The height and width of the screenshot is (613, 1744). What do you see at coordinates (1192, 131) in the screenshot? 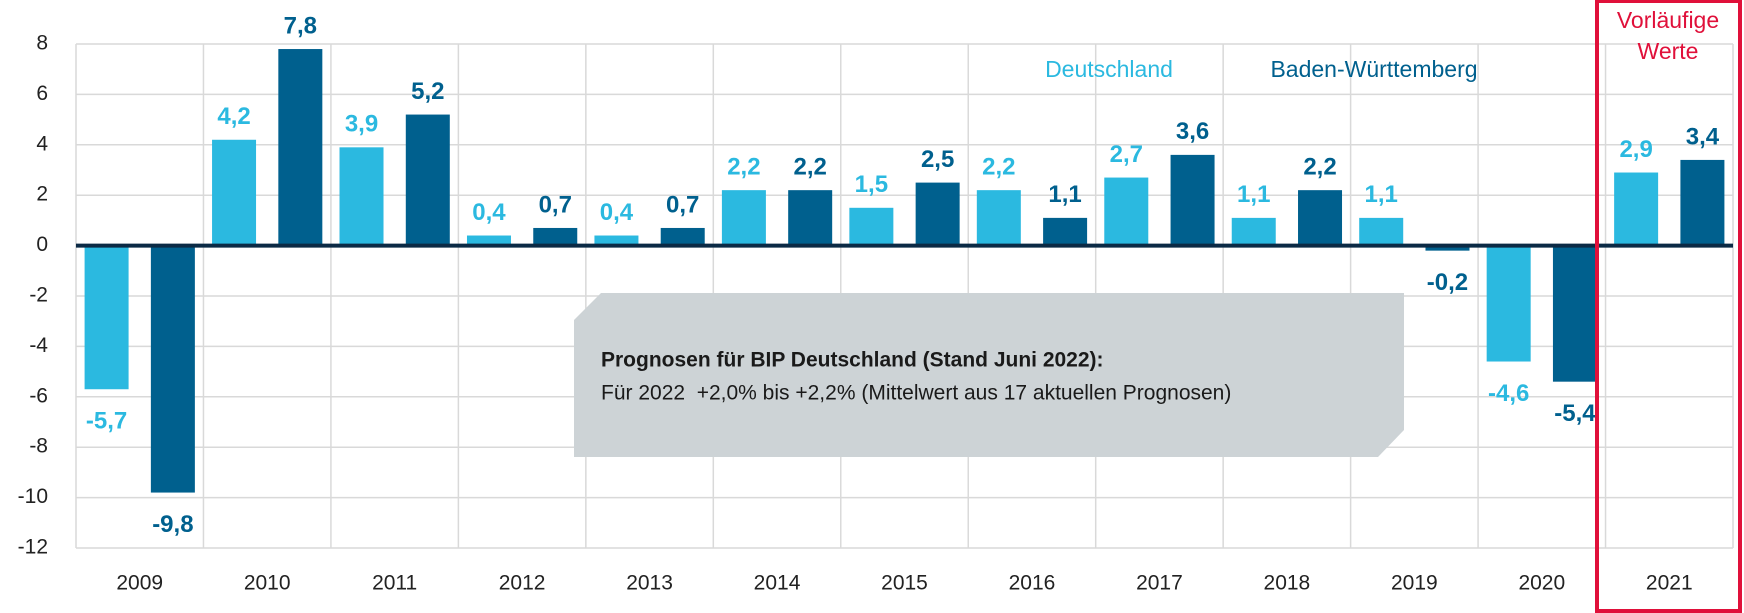
I see `value-label: 3,6` at bounding box center [1192, 131].